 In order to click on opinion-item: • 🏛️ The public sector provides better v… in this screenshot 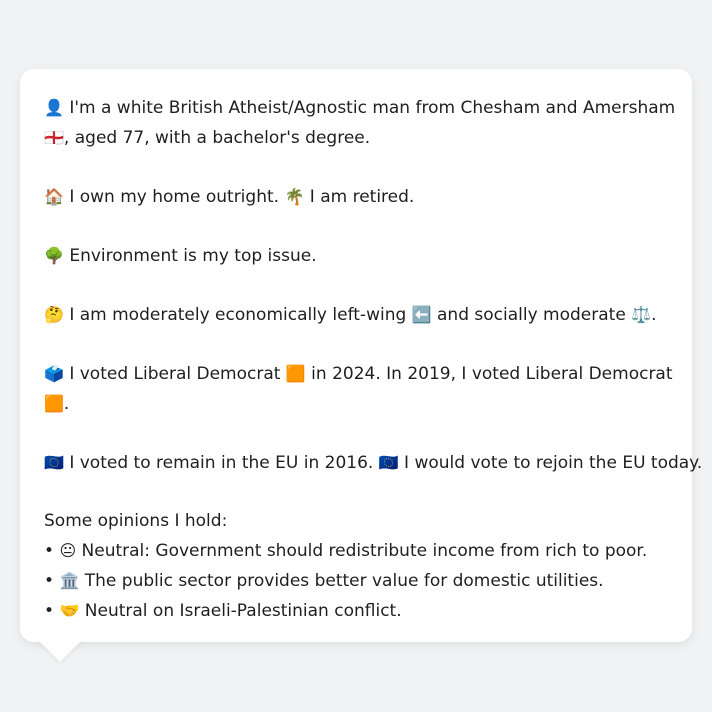, I will do `click(359, 581)`.